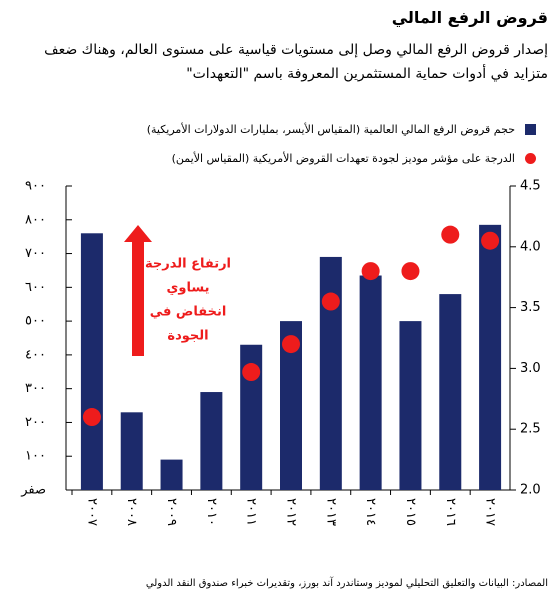  I want to click on annotation: يساوي, so click(188, 288).